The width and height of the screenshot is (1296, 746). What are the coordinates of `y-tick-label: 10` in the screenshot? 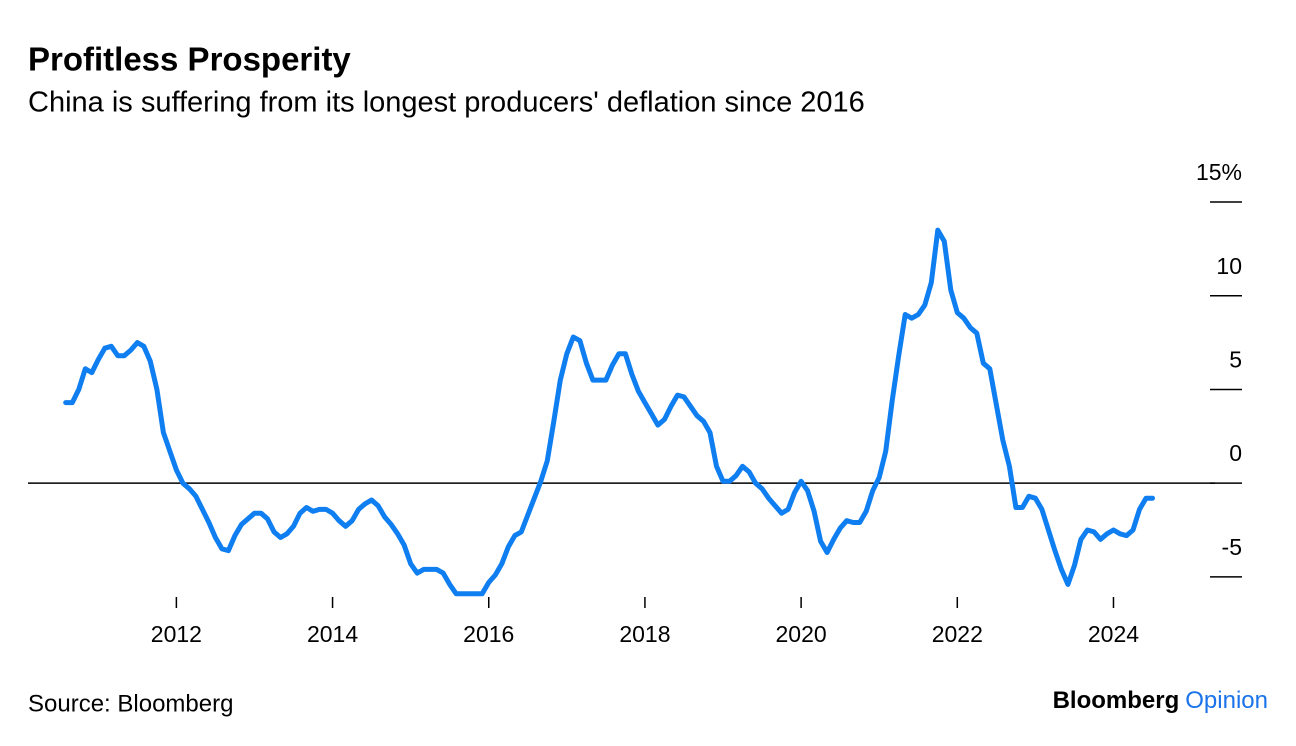 It's located at (1229, 266).